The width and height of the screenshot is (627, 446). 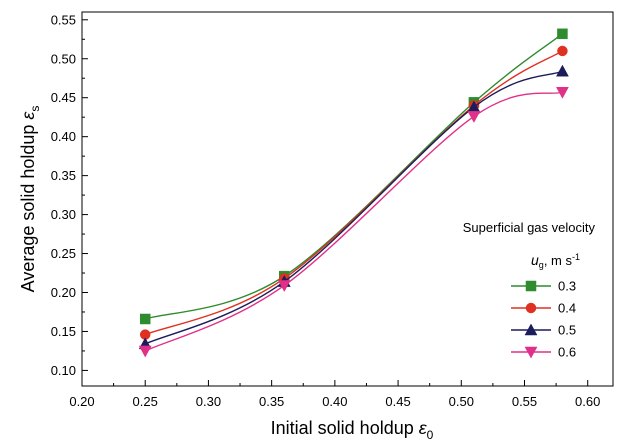 What do you see at coordinates (28, 115) in the screenshot?
I see `y-axis-title-symbol: ε` at bounding box center [28, 115].